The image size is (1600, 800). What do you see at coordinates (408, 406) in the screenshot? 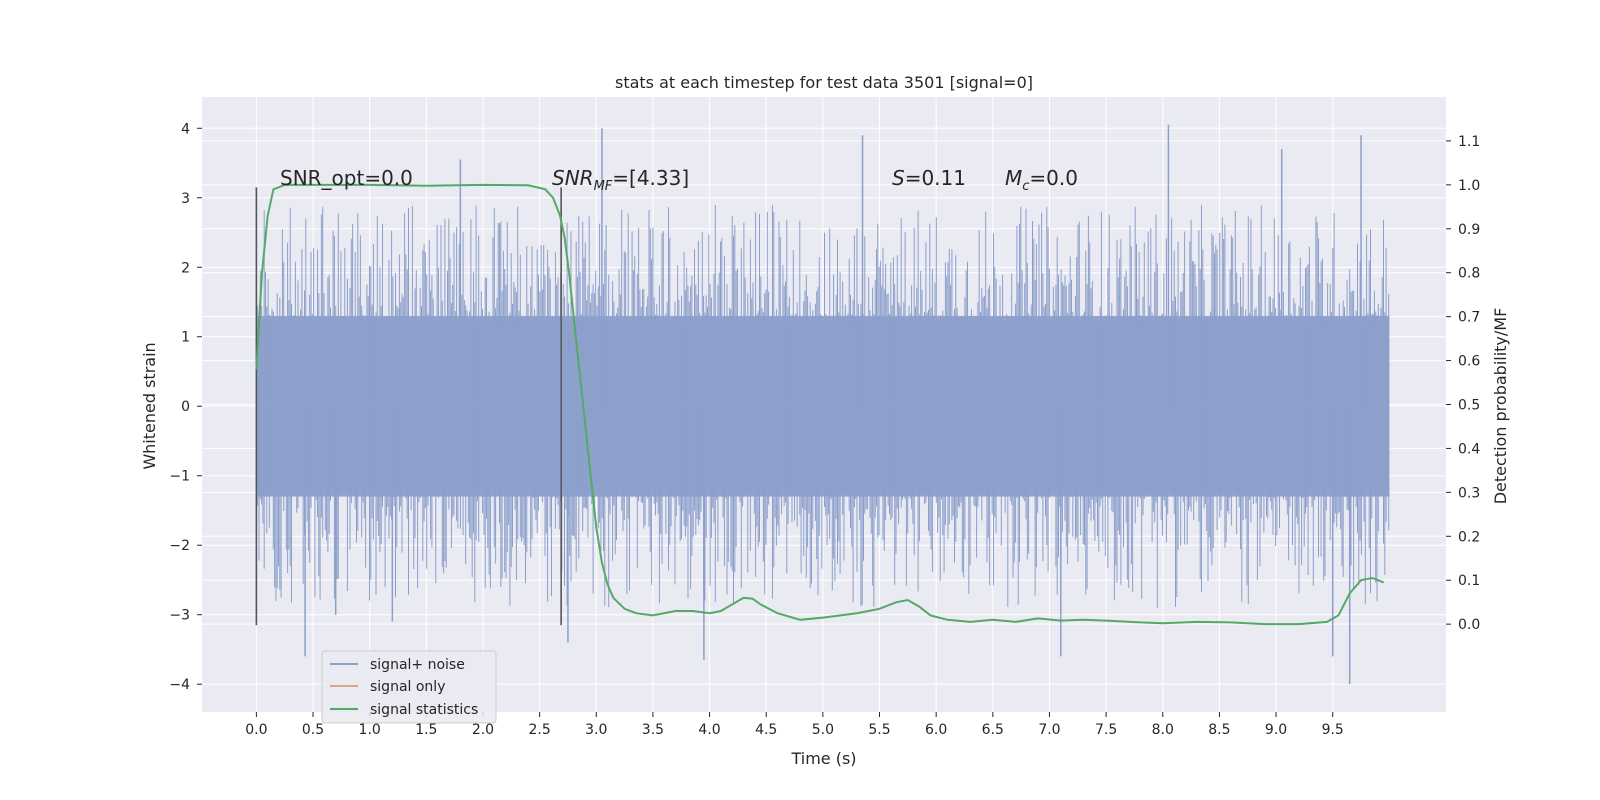
I see `vertical-markers` at bounding box center [408, 406].